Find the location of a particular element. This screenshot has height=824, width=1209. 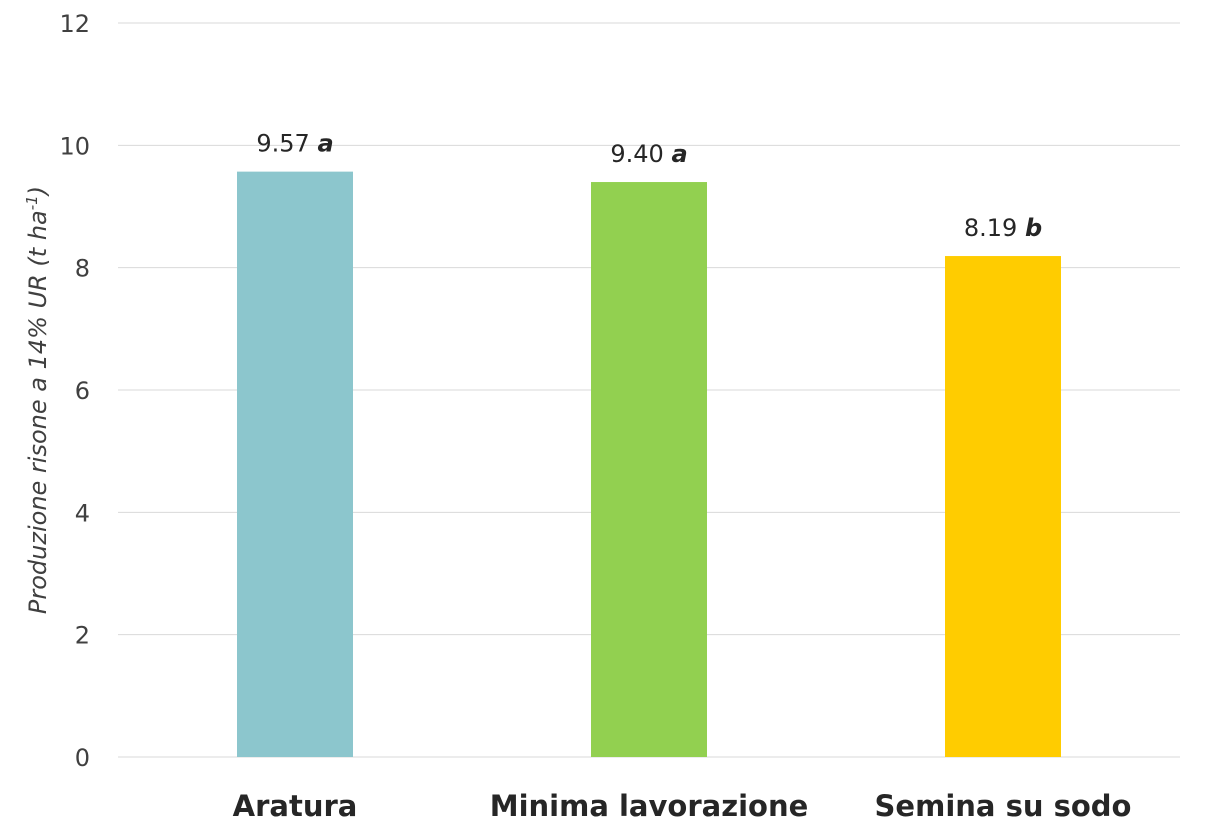

data-label-value: 9.40 is located at coordinates (640, 154).